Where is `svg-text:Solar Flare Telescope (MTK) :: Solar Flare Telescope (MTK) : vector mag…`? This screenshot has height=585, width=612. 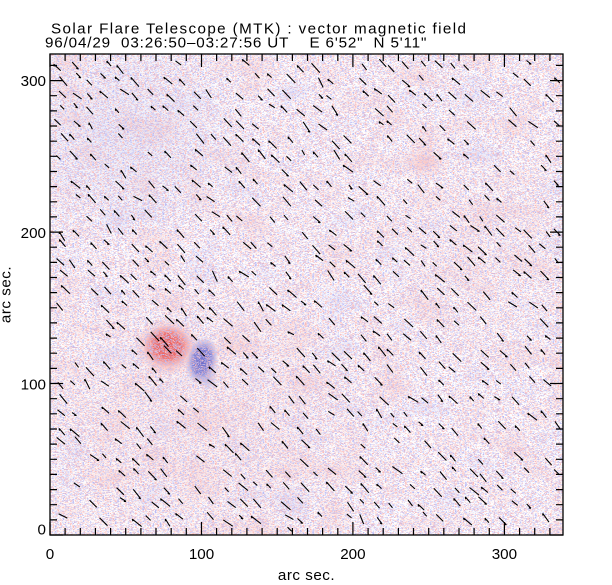
svg-text:Solar Flare Telescope (MTK) :: Solar Flare Telescope (MTK) : vector mag… is located at coordinates (259, 29).